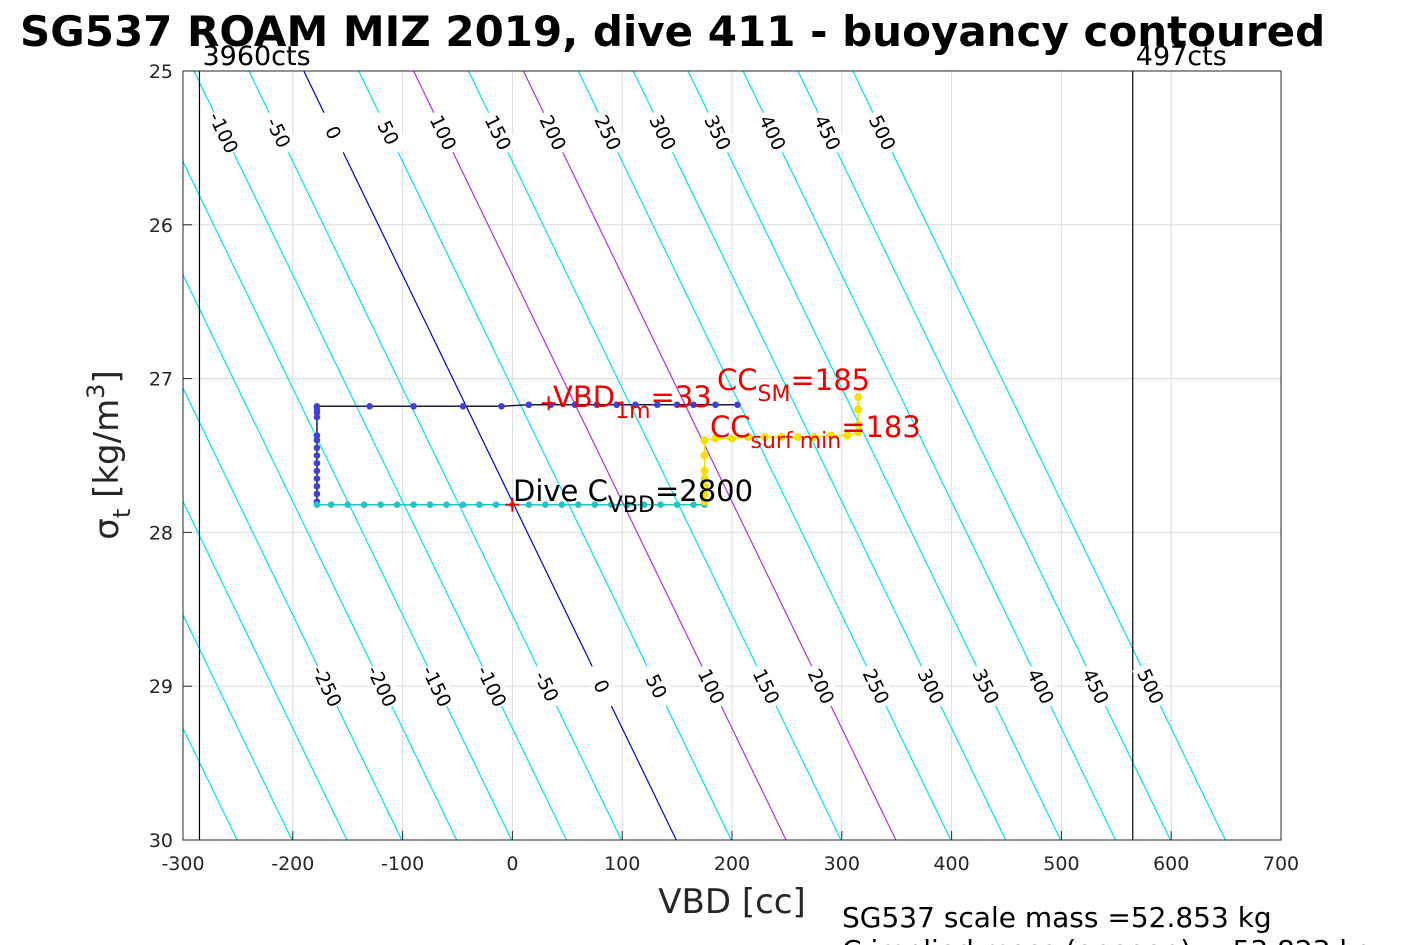  I want to click on y-axis-label-close: ], so click(107, 376).